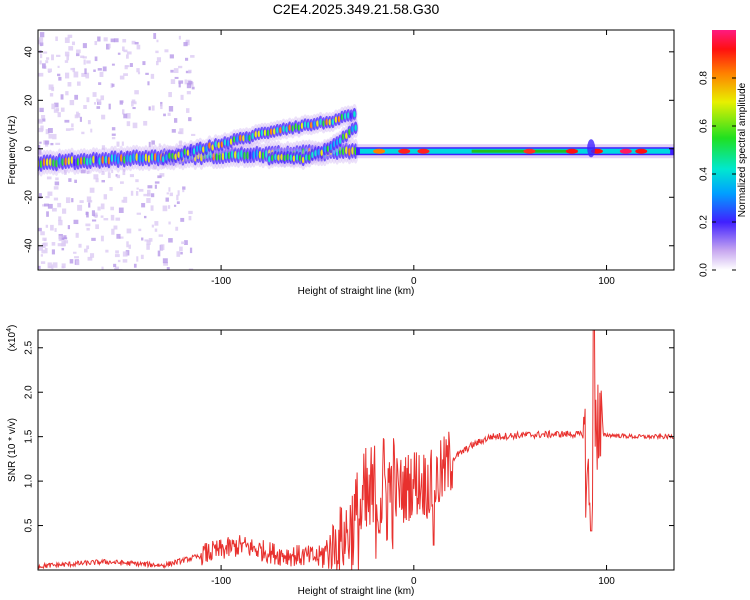  Describe the element at coordinates (724, 150) in the screenshot. I see `colorbar-gradient` at that location.